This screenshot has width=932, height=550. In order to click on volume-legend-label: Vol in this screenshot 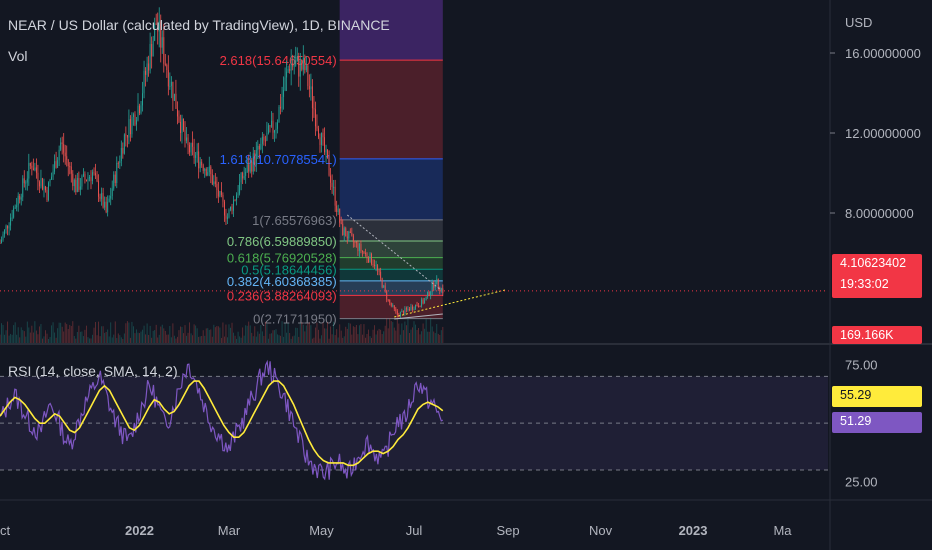, I will do `click(18, 56)`.